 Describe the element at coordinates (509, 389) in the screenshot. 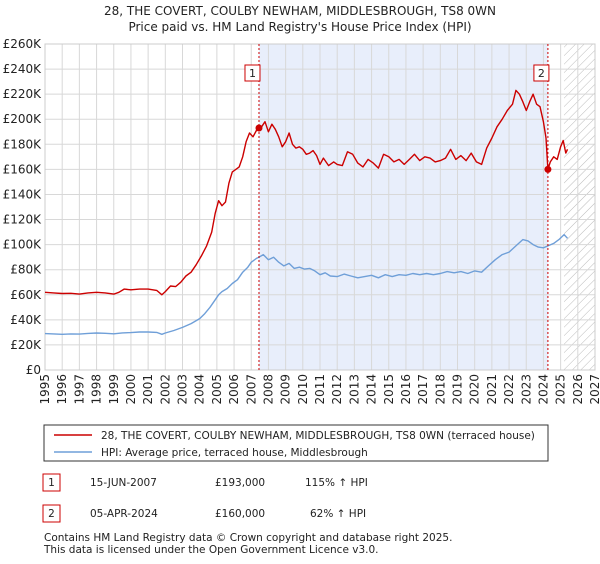

I see `x-tick-label: 2022` at that location.